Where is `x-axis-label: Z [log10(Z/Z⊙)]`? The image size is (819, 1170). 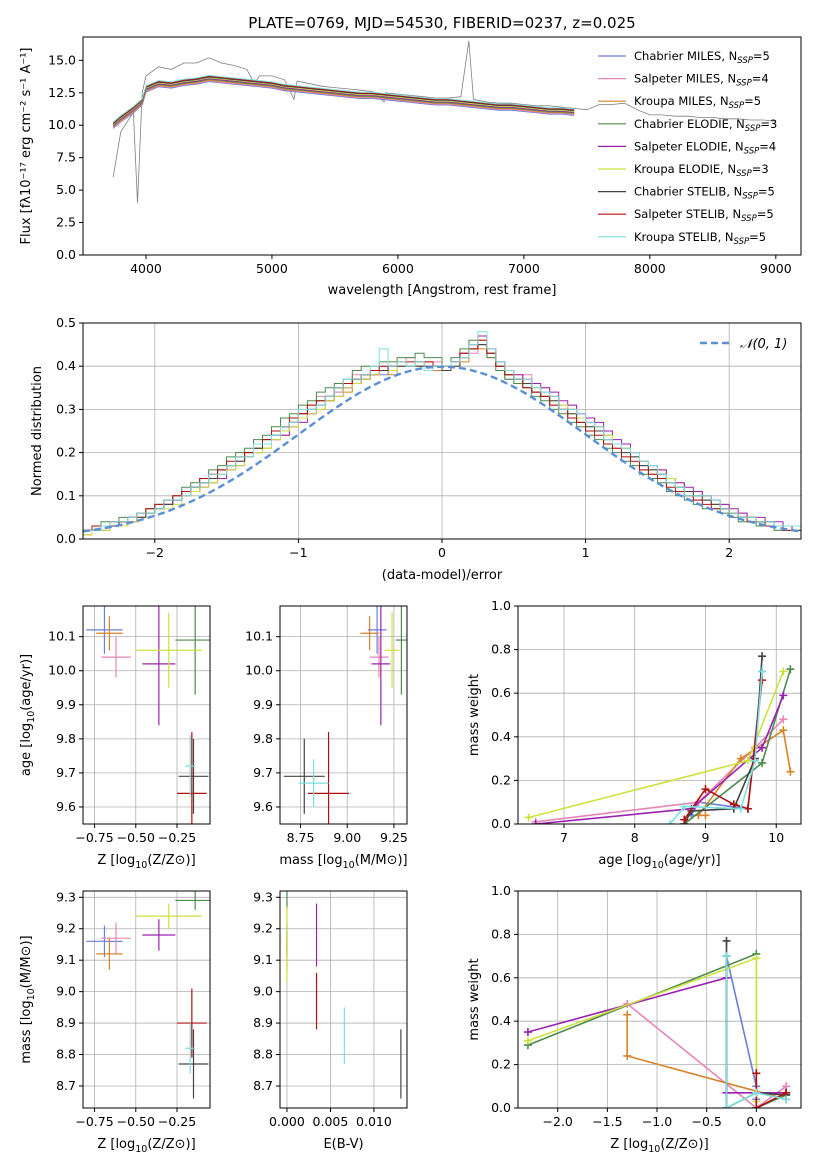
x-axis-label: Z [log10(Z/Z⊙)] is located at coordinates (659, 1146).